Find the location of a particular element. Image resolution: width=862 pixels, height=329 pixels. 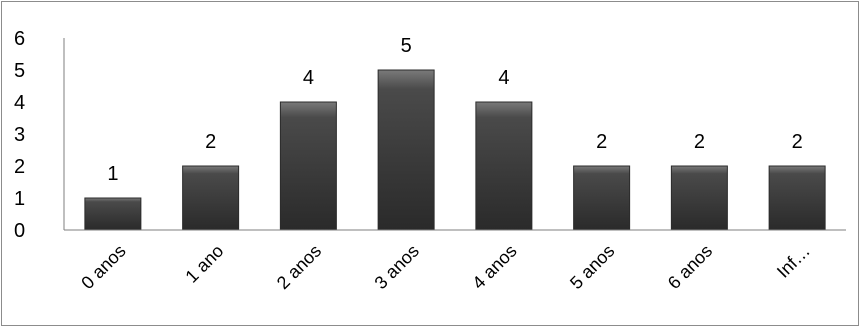

x-category-label: 1 ano is located at coordinates (204, 264).